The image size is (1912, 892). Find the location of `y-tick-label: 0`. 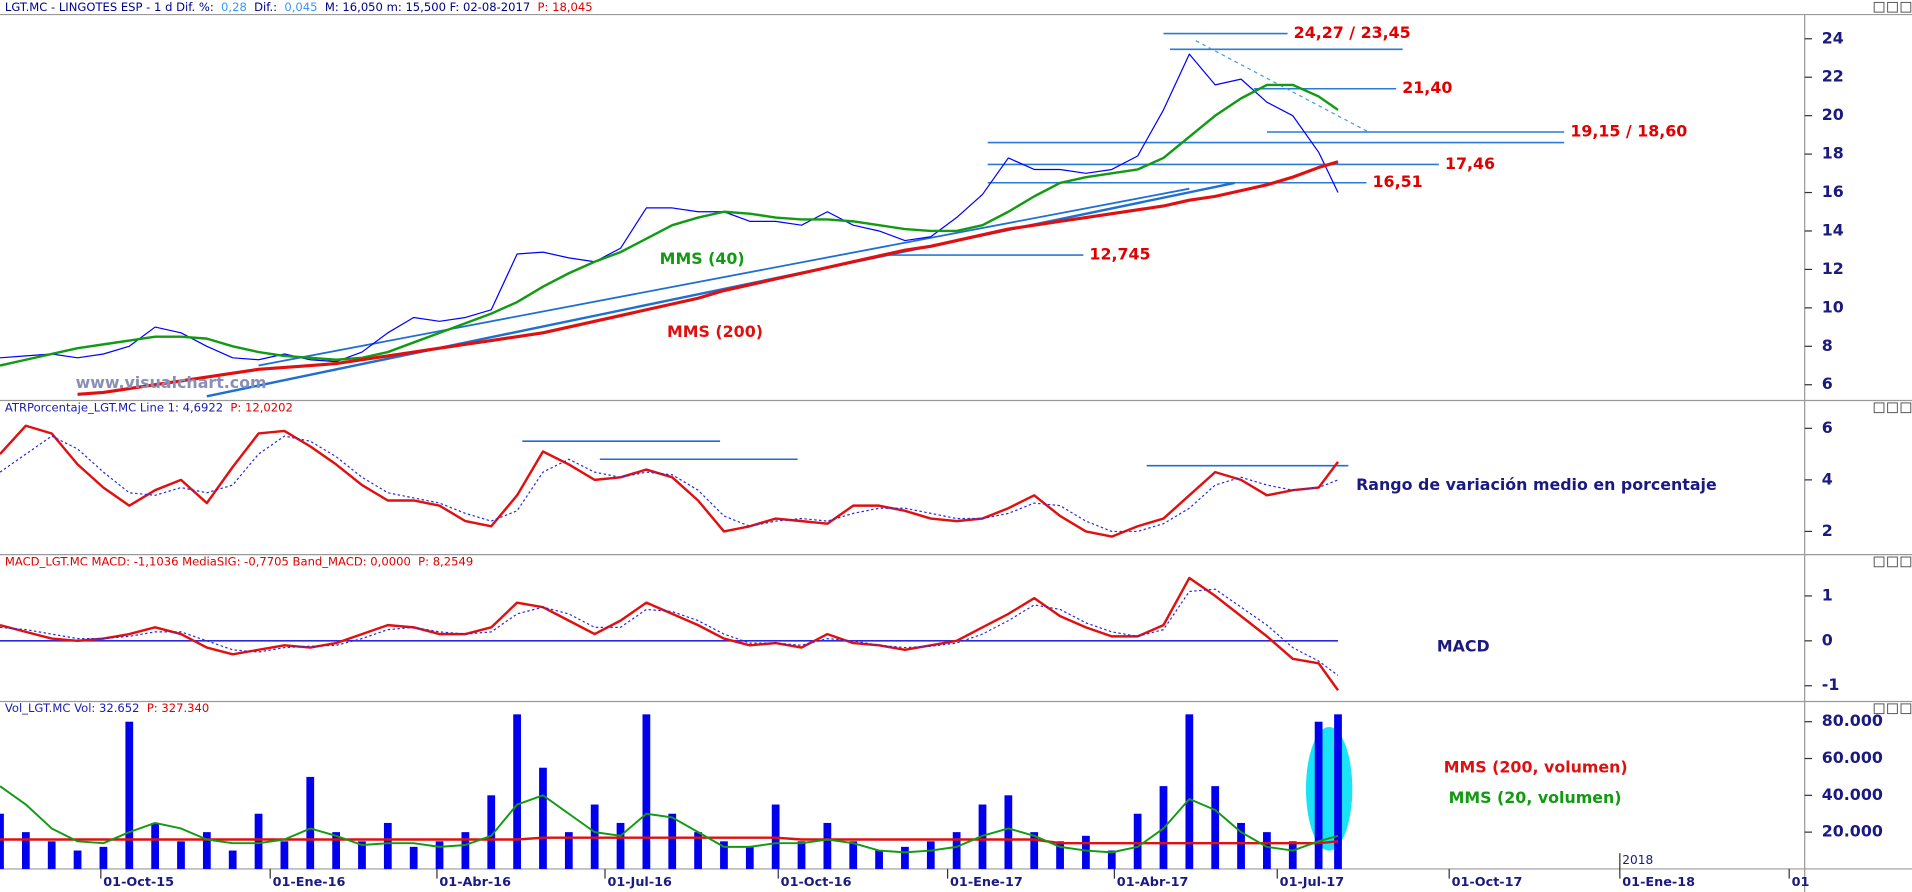

y-tick-label: 0 is located at coordinates (1827, 639).